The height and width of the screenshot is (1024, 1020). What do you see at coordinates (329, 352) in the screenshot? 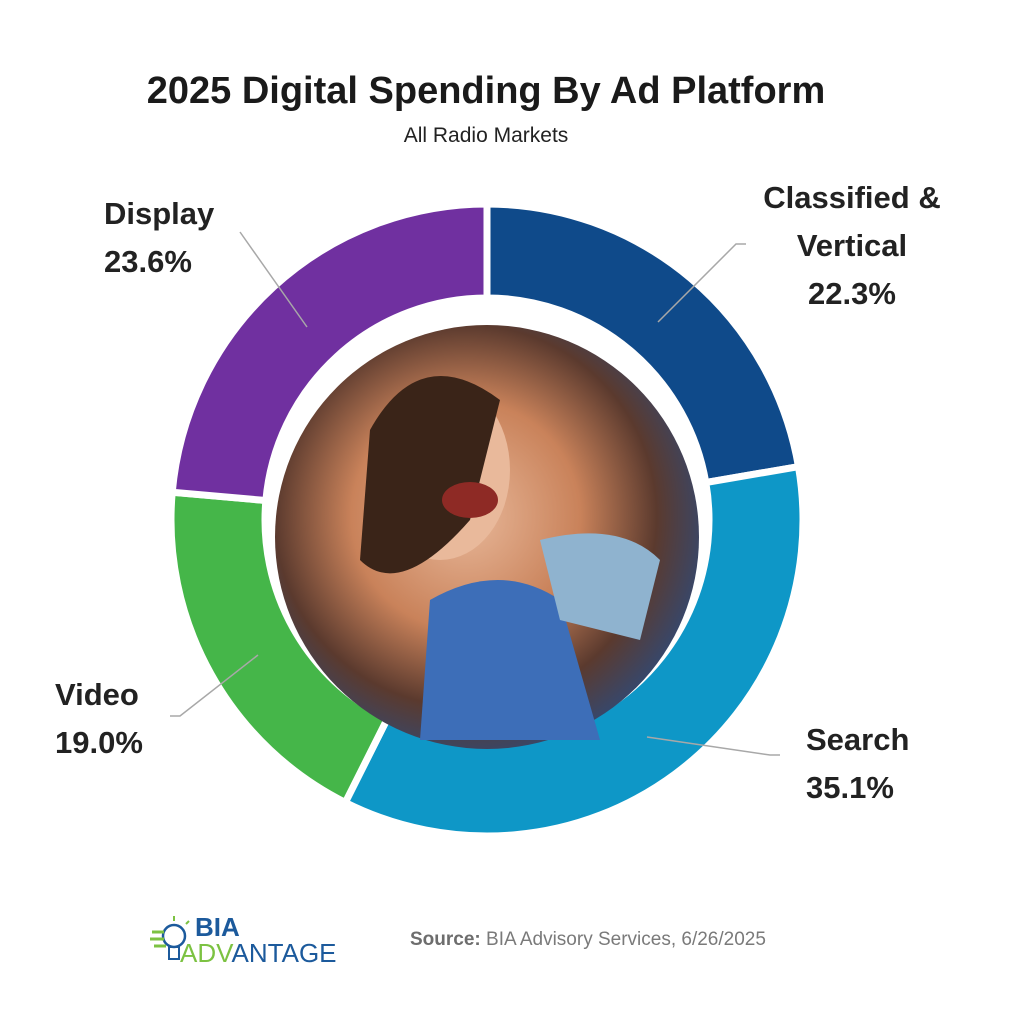
I see `donut-slice-display` at bounding box center [329, 352].